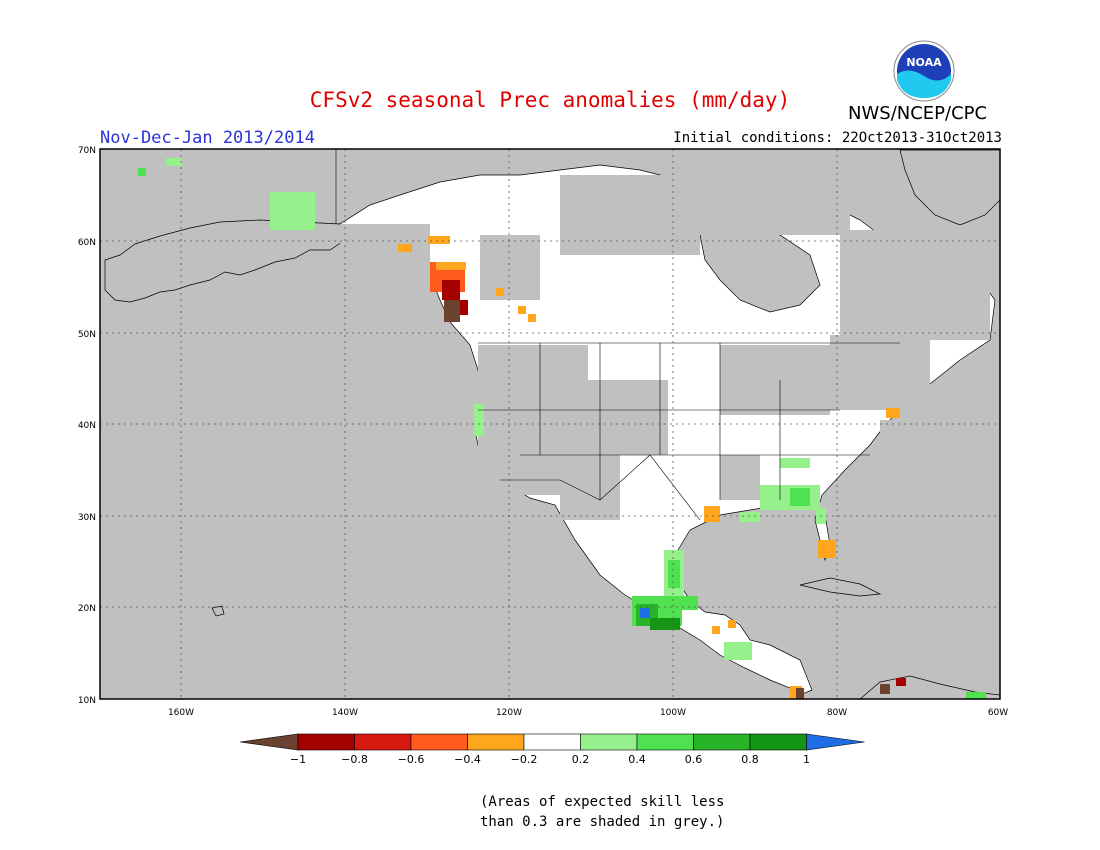 This screenshot has width=1100, height=850. Describe the element at coordinates (588, 713) in the screenshot. I see `lon-axis: 160W 140W 120W 100W 80W 60W` at that location.